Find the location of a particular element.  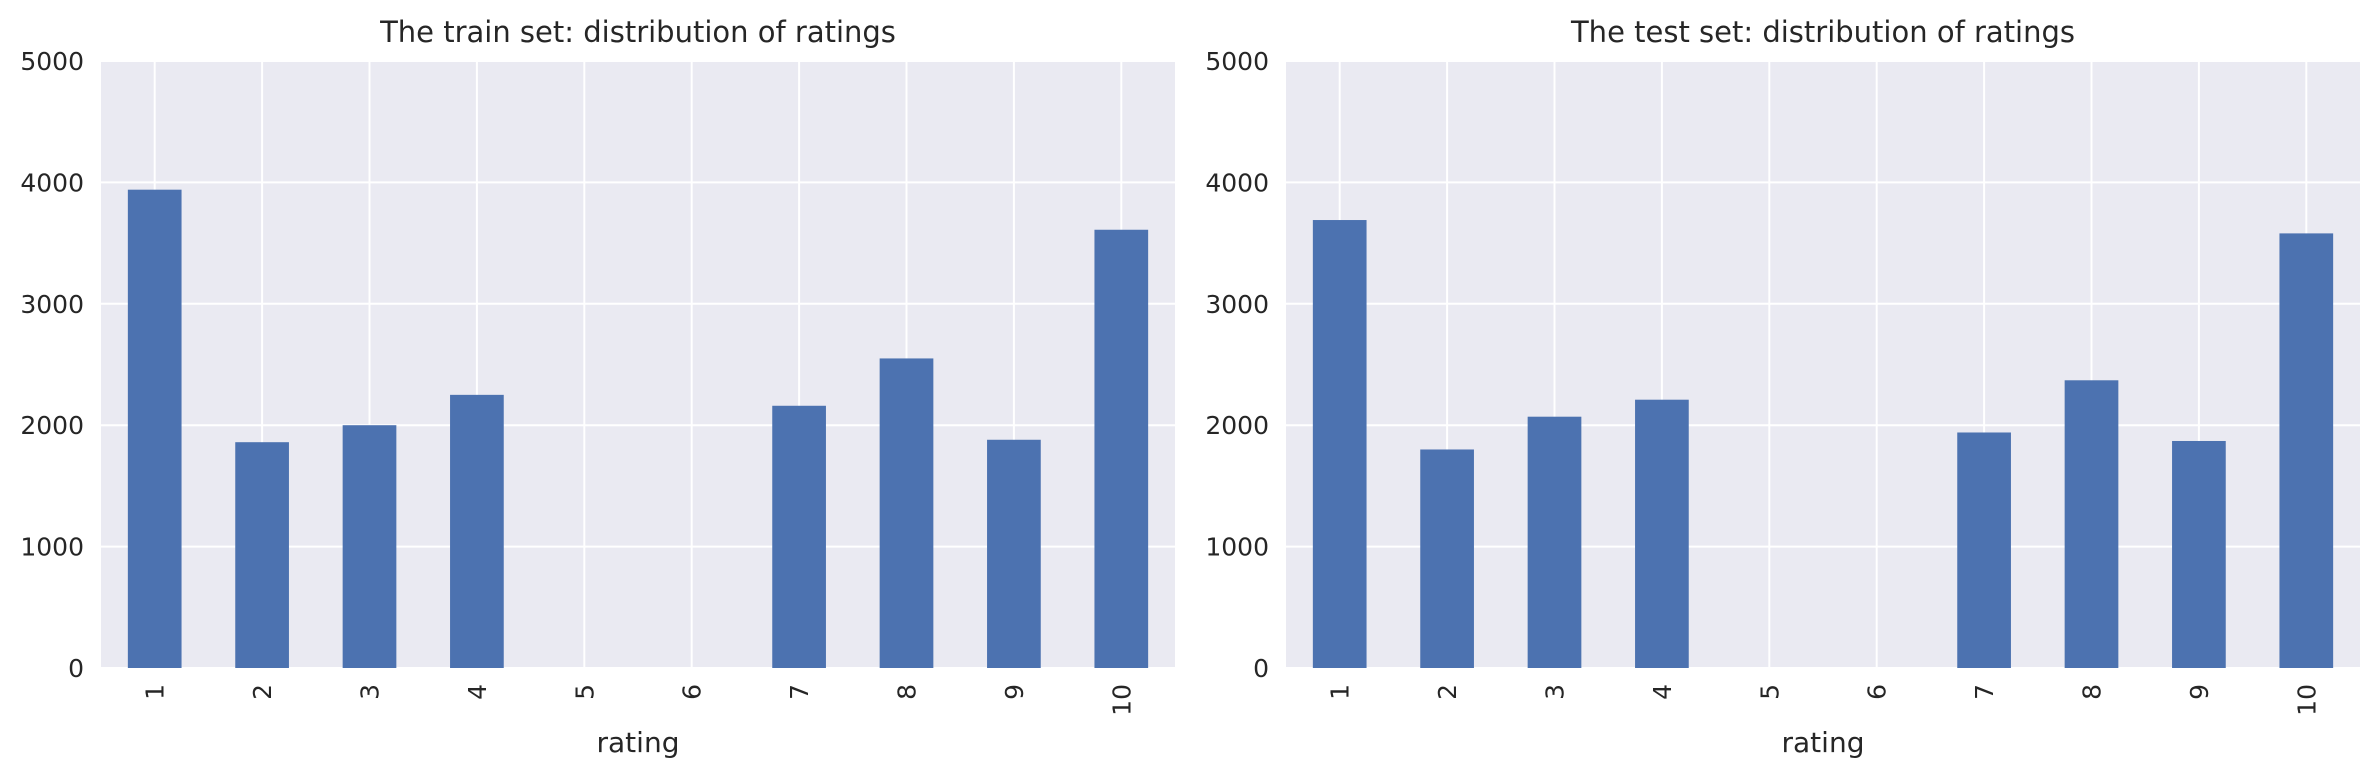

train-ytick-label: 2000 is located at coordinates (52, 425).